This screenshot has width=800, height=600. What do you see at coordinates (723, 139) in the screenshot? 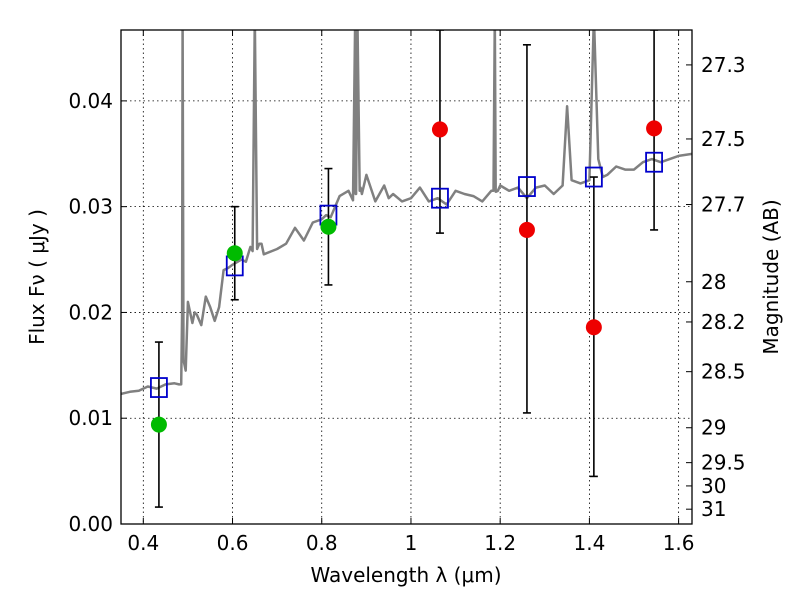
I see `right-tick-label: 27.5` at bounding box center [723, 139].